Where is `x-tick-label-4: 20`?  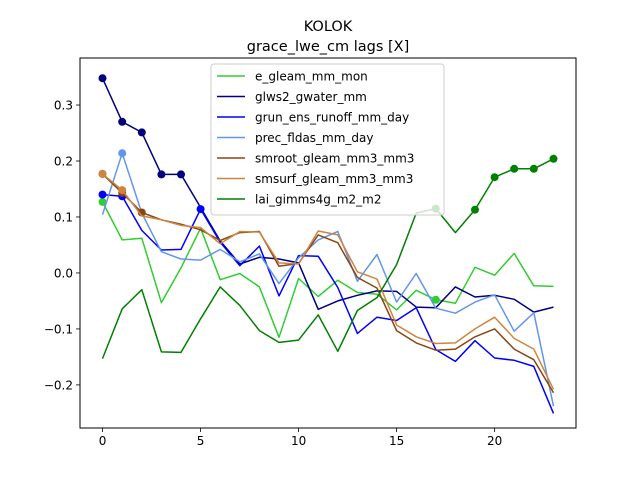
x-tick-label-4: 20 is located at coordinates (494, 441).